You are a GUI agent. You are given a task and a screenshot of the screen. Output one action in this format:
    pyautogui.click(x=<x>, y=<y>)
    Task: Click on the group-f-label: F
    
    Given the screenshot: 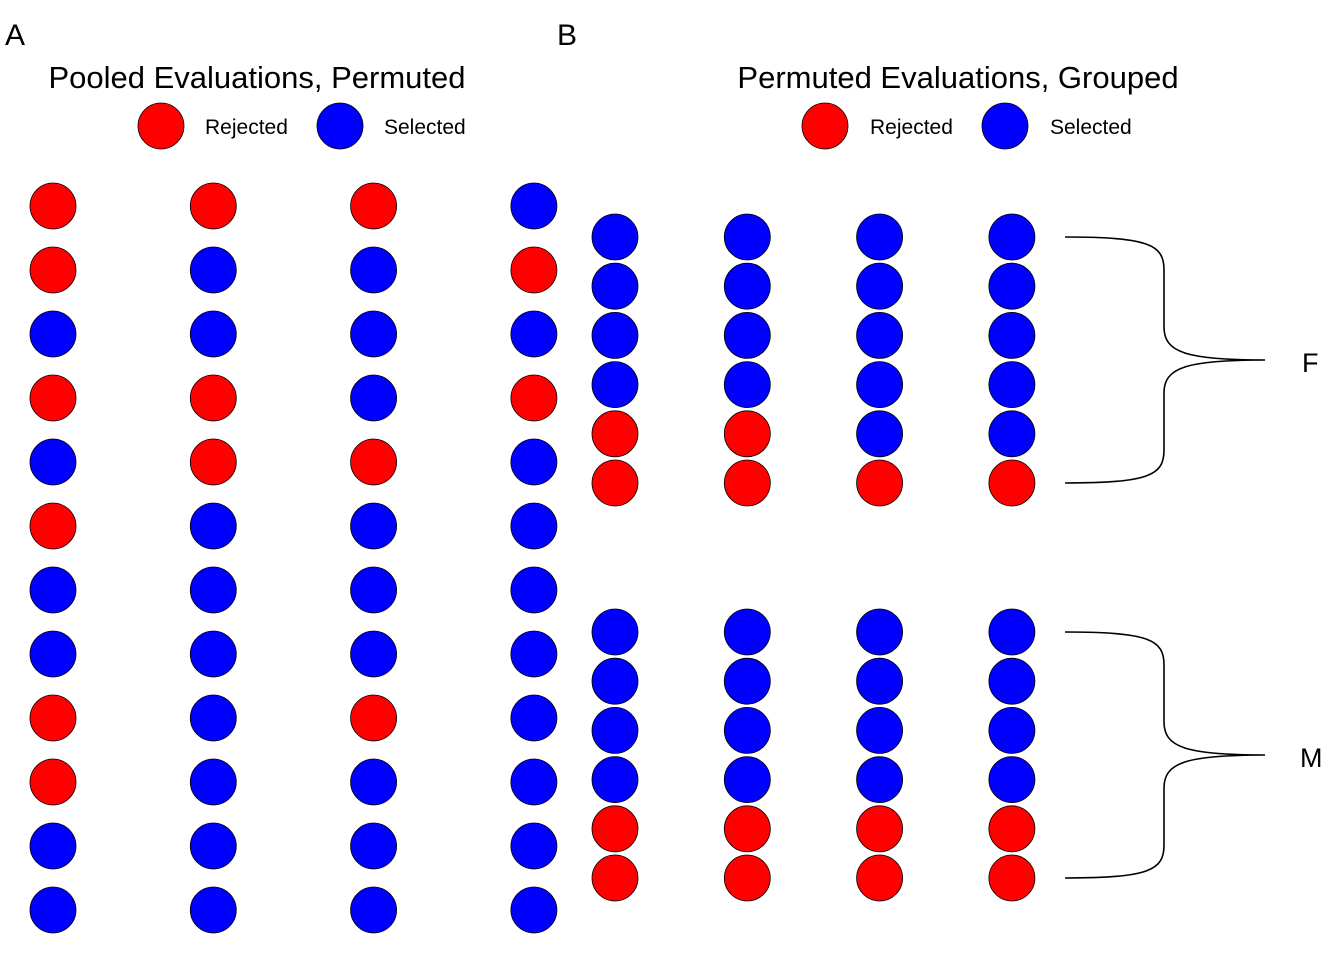 What is the action you would take?
    pyautogui.click(x=1310, y=363)
    